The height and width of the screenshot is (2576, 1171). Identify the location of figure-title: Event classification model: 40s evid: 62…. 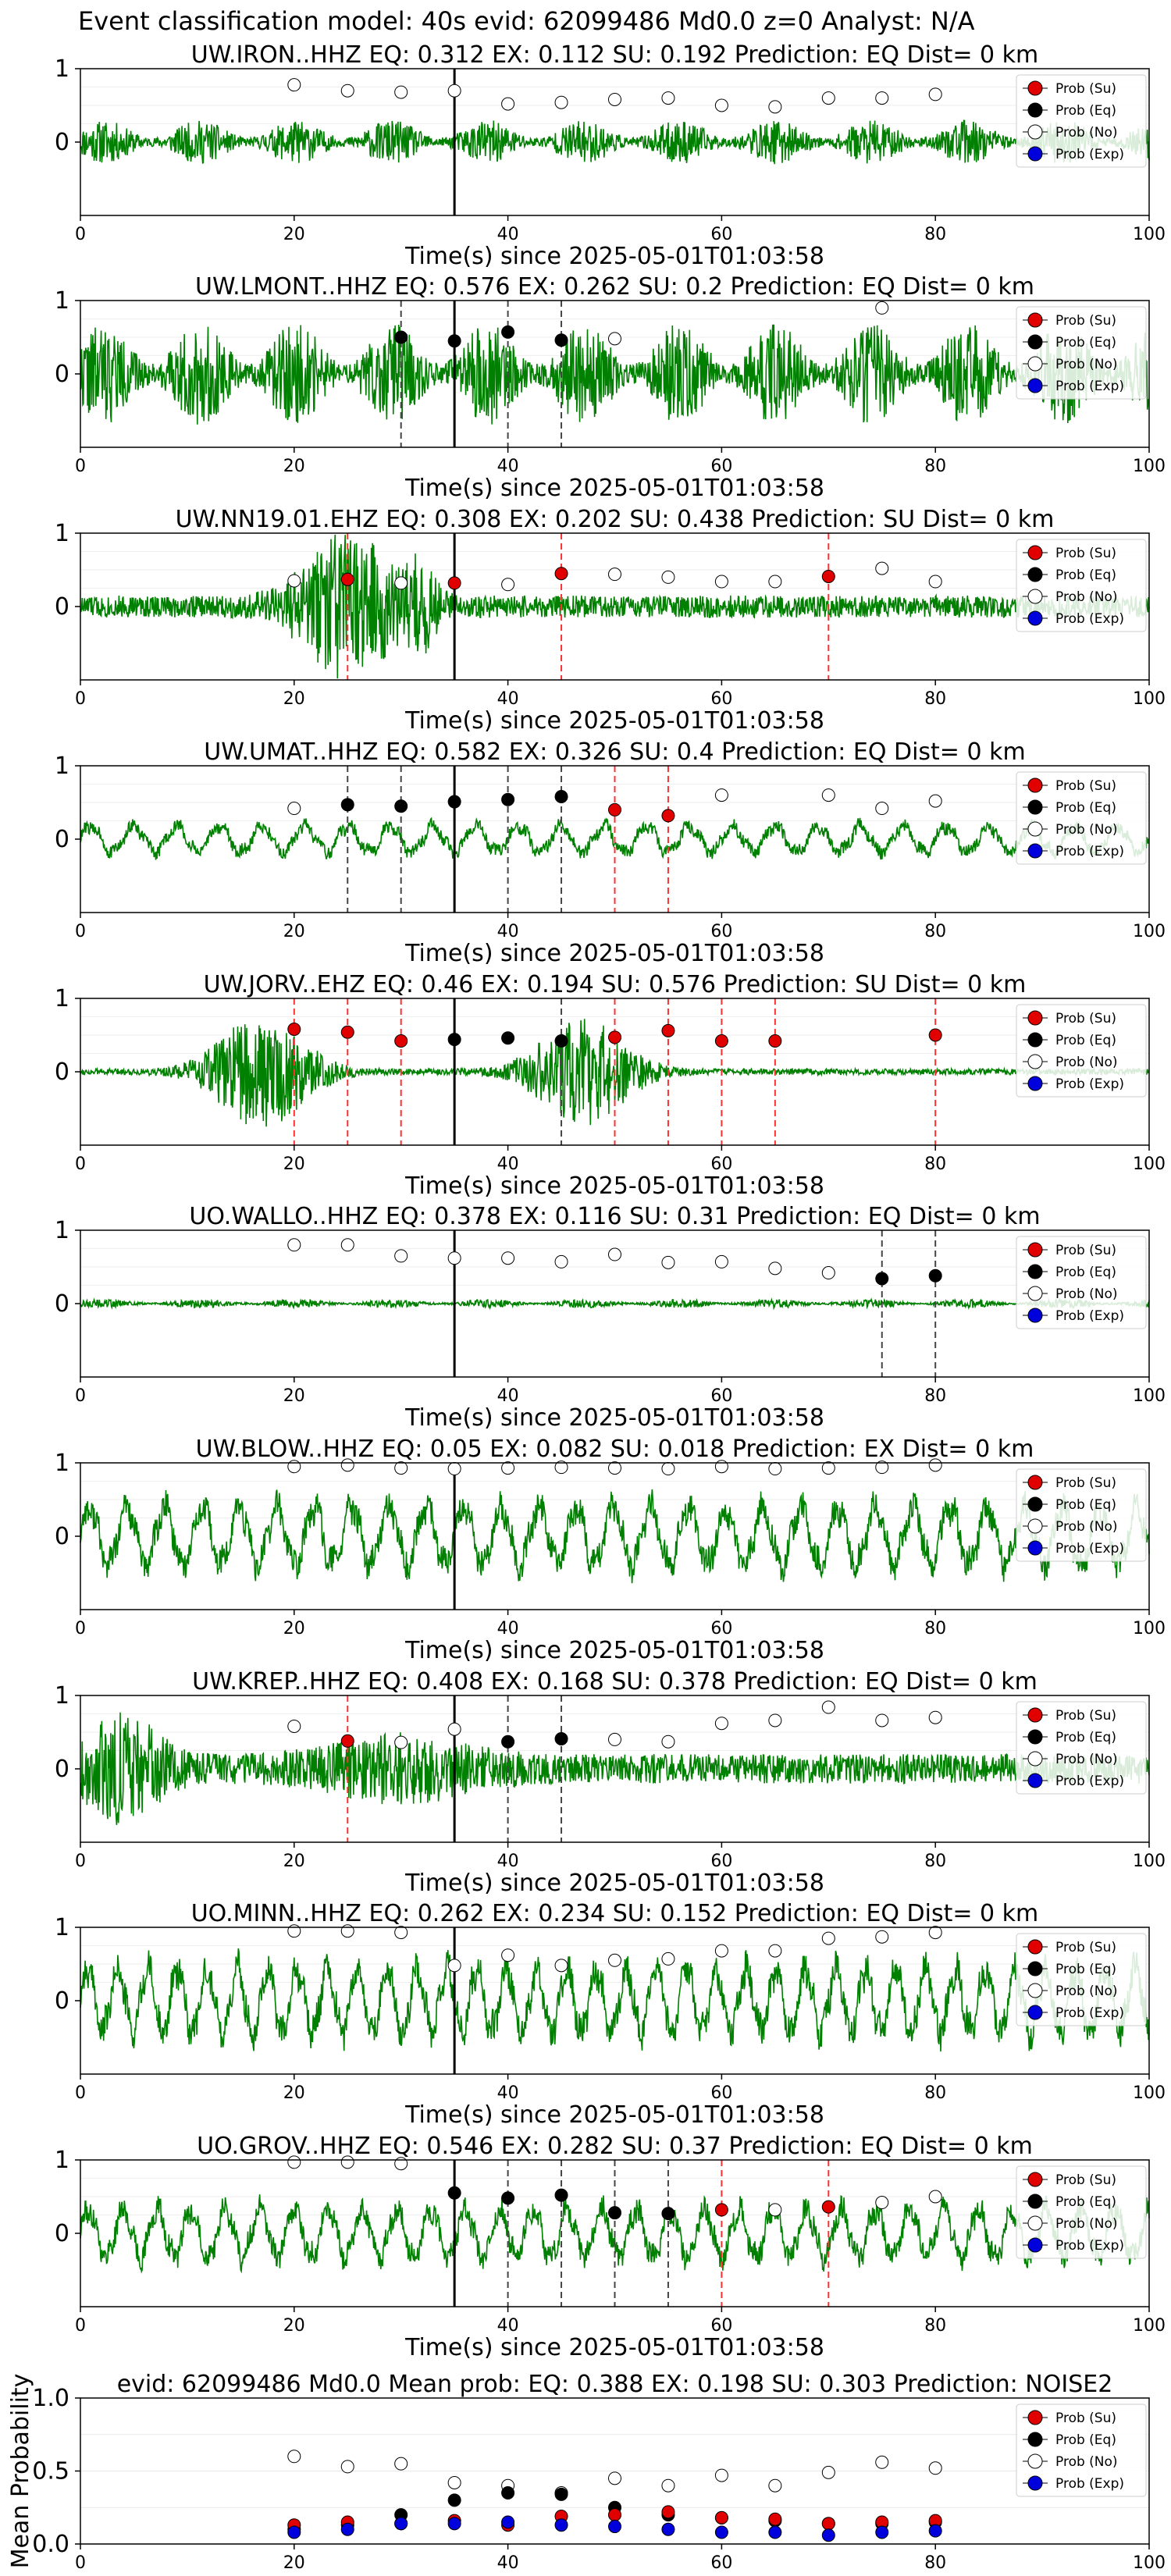
(526, 21).